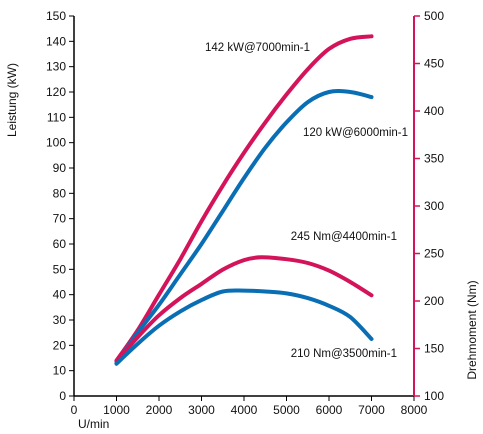 This screenshot has width=483, height=434. What do you see at coordinates (60, 371) in the screenshot?
I see `y-left-tick-label: 10` at bounding box center [60, 371].